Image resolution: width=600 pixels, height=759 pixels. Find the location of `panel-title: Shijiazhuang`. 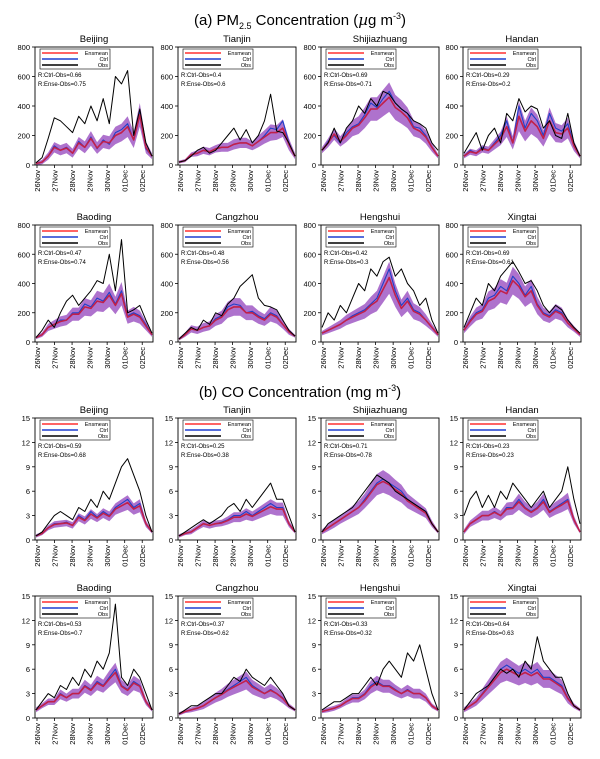

panel-title: Shijiazhuang is located at coordinates (380, 39).